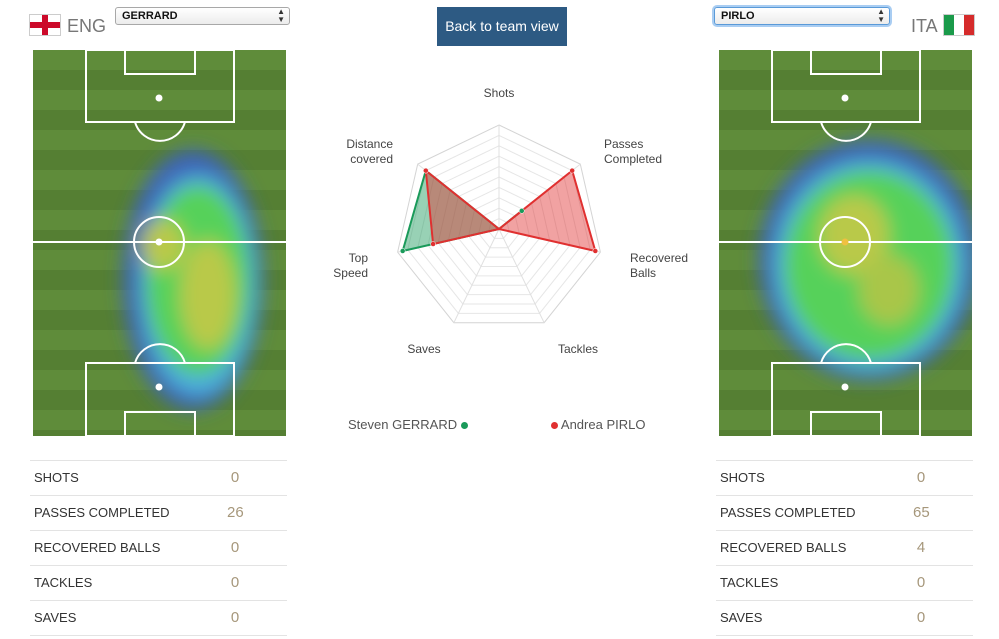 The width and height of the screenshot is (999, 639). I want to click on stat-row: PASSES COMPLETED 26, so click(158, 512).